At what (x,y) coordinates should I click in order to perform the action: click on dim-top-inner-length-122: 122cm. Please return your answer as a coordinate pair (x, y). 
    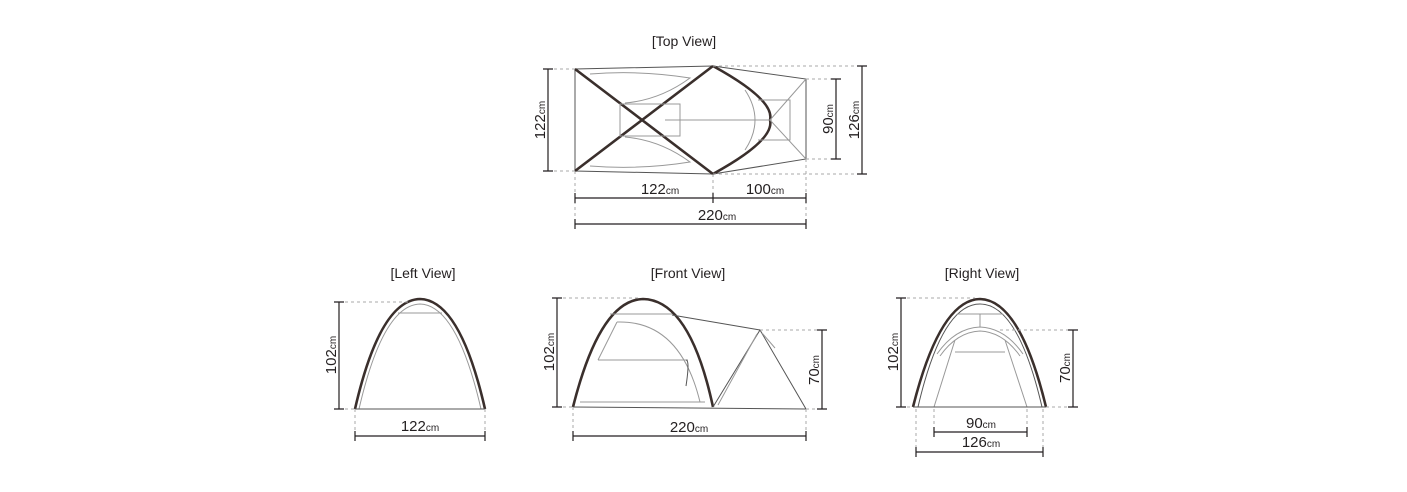
    Looking at the image, I should click on (644, 192).